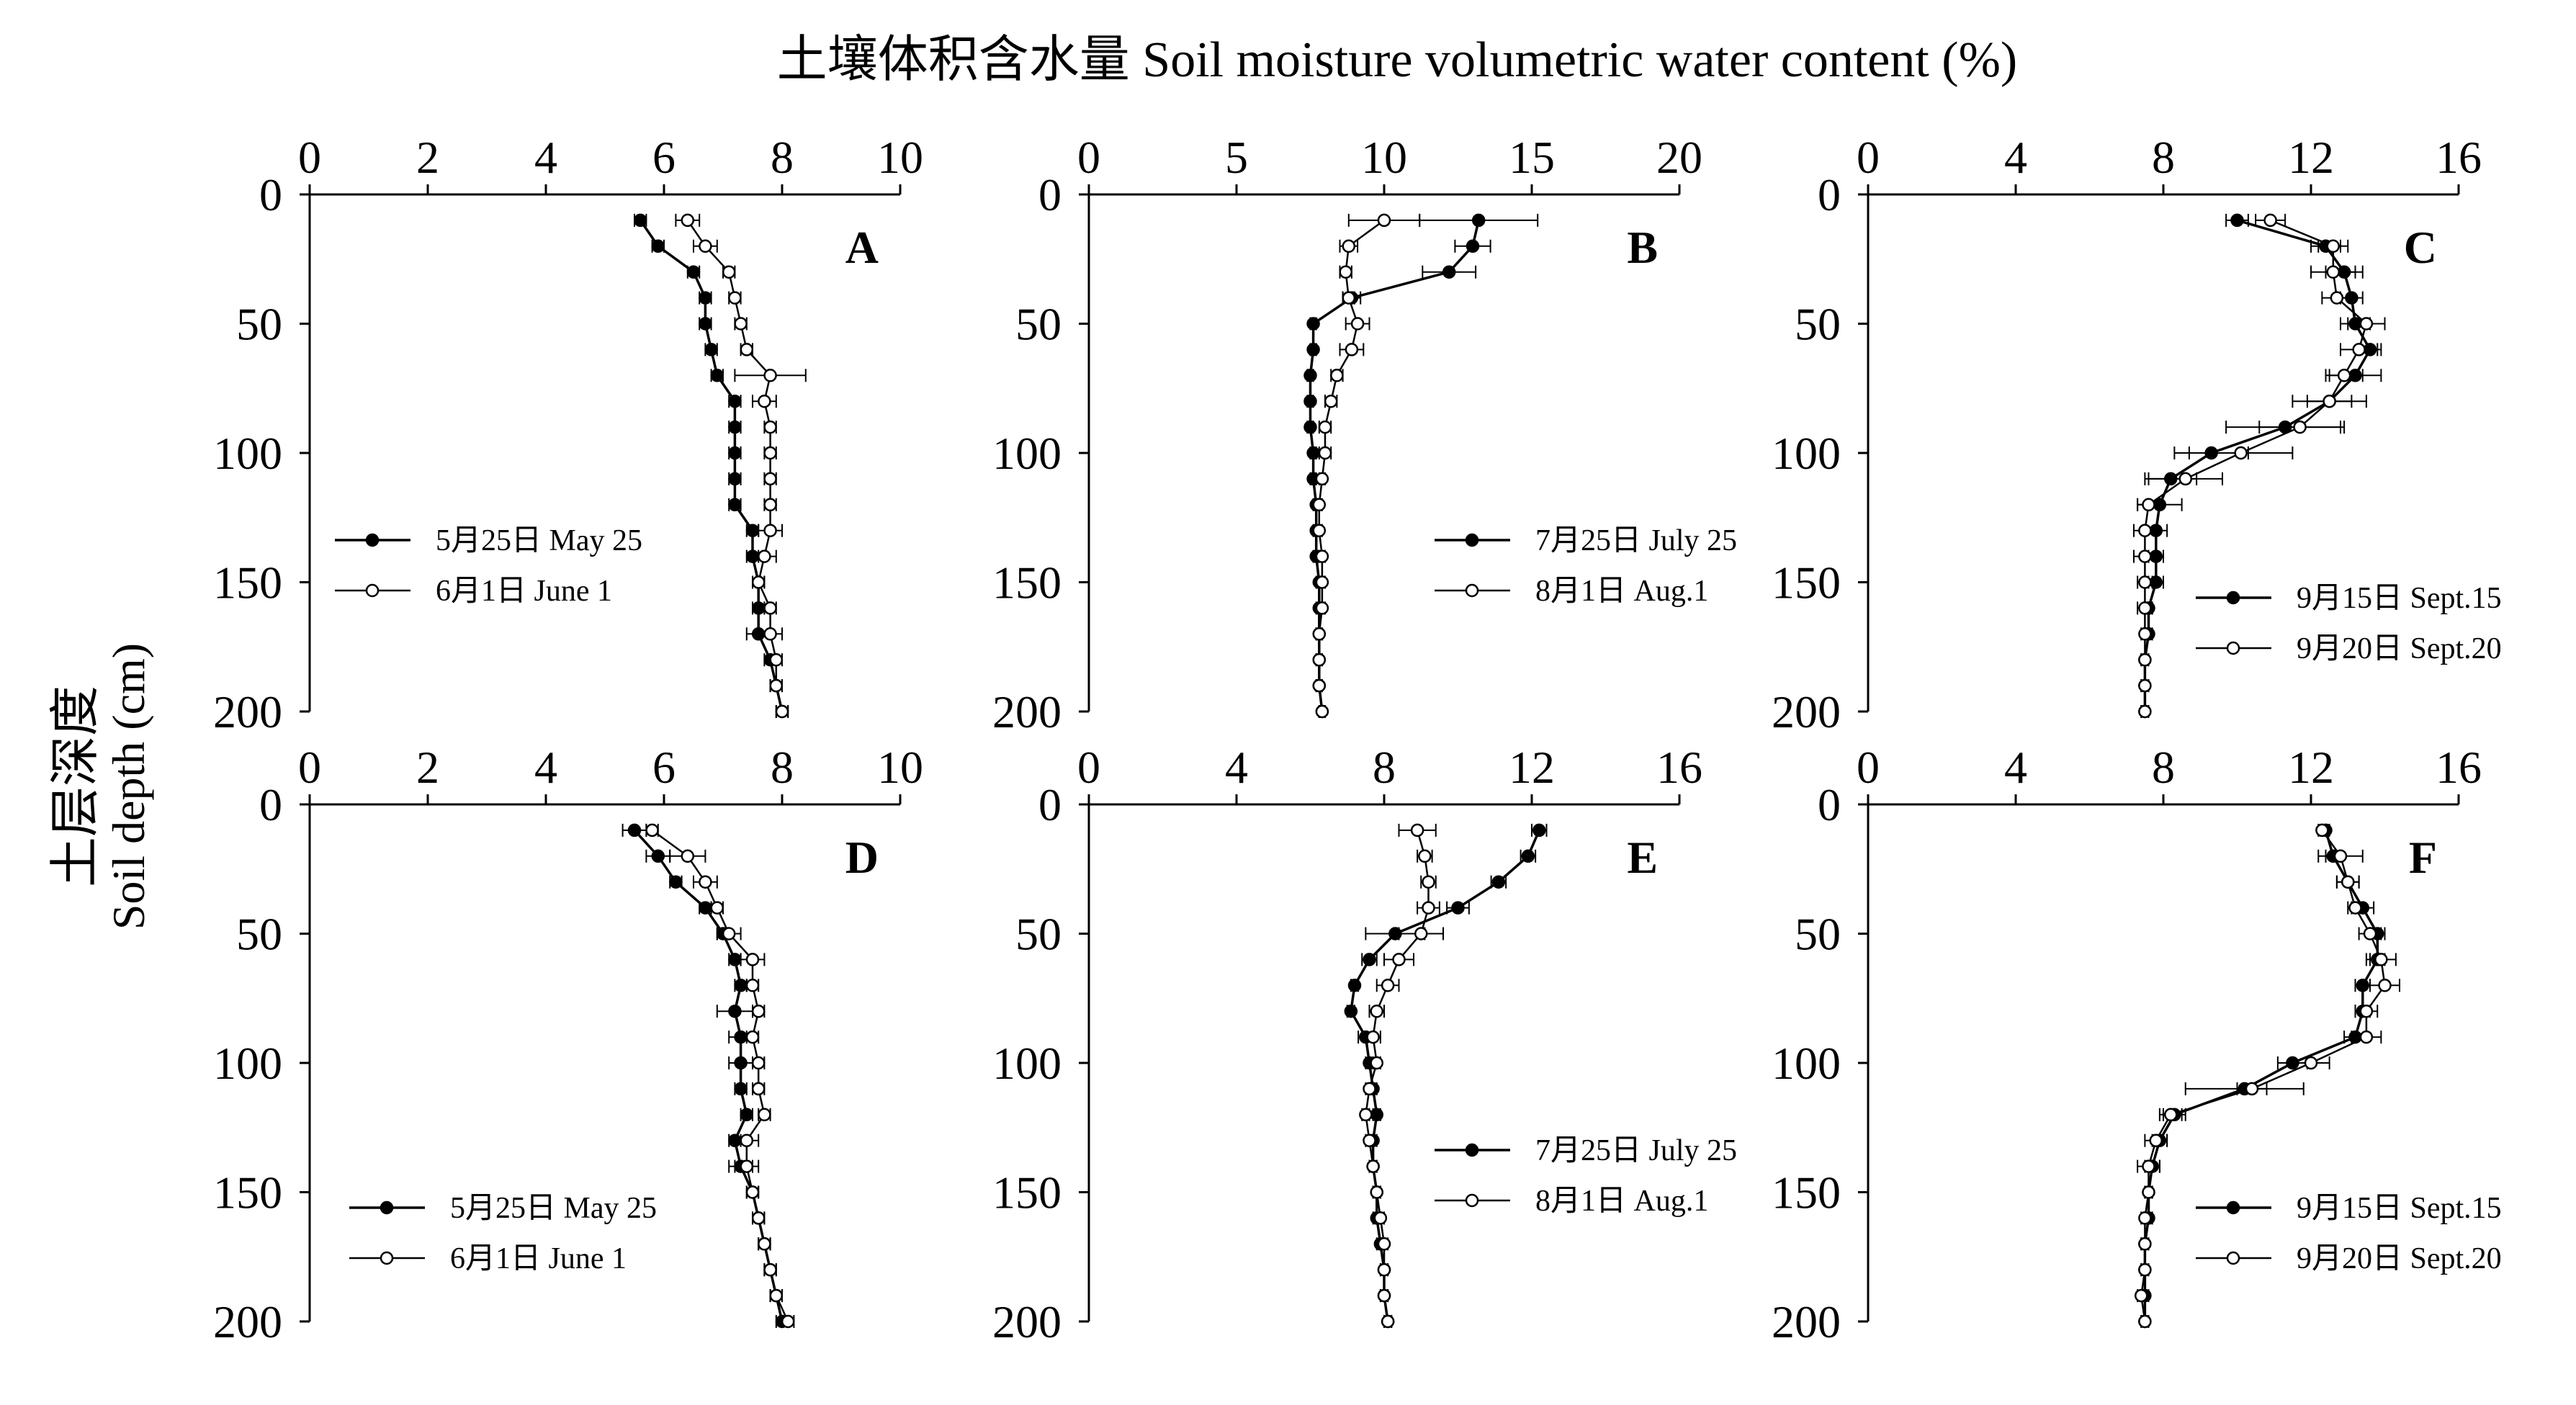 Image resolution: width=2576 pixels, height=1405 pixels. Describe the element at coordinates (1679, 157) in the screenshot. I see `x-tick-label: 20` at that location.